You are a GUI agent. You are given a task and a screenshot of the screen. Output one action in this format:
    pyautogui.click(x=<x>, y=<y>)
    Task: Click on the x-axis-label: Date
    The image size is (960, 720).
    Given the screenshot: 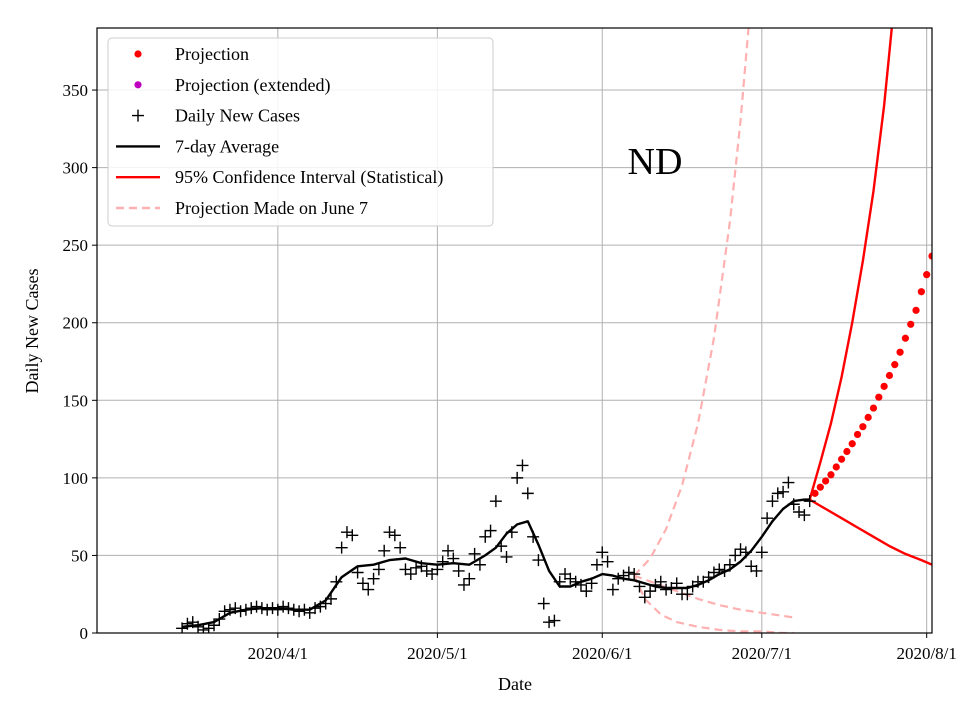 What is the action you would take?
    pyautogui.click(x=515, y=684)
    